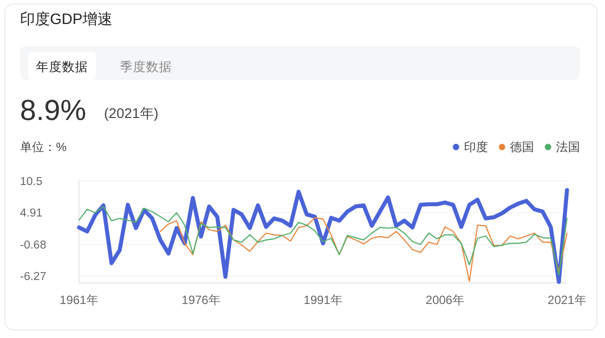  What do you see at coordinates (364, 249) in the screenshot?
I see `line-series` at bounding box center [364, 249].